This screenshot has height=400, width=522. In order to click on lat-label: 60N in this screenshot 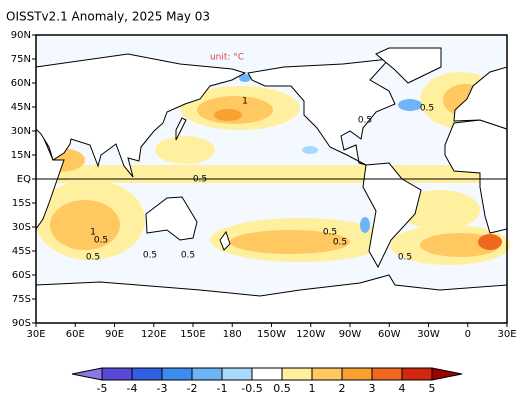, I will do `click(21, 83)`.